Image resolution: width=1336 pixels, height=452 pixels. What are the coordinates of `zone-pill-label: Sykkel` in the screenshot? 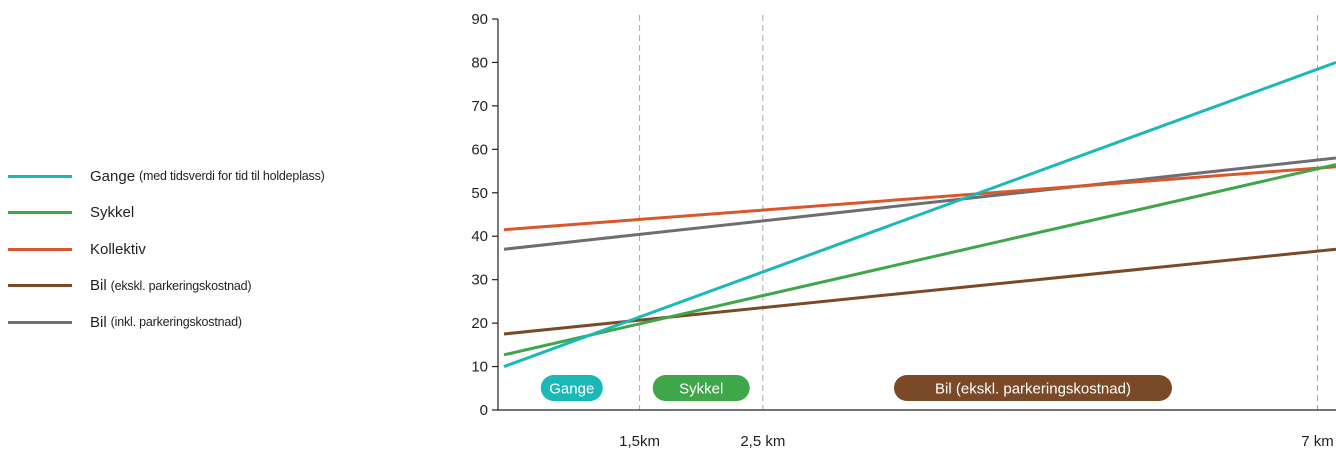 It's located at (701, 389).